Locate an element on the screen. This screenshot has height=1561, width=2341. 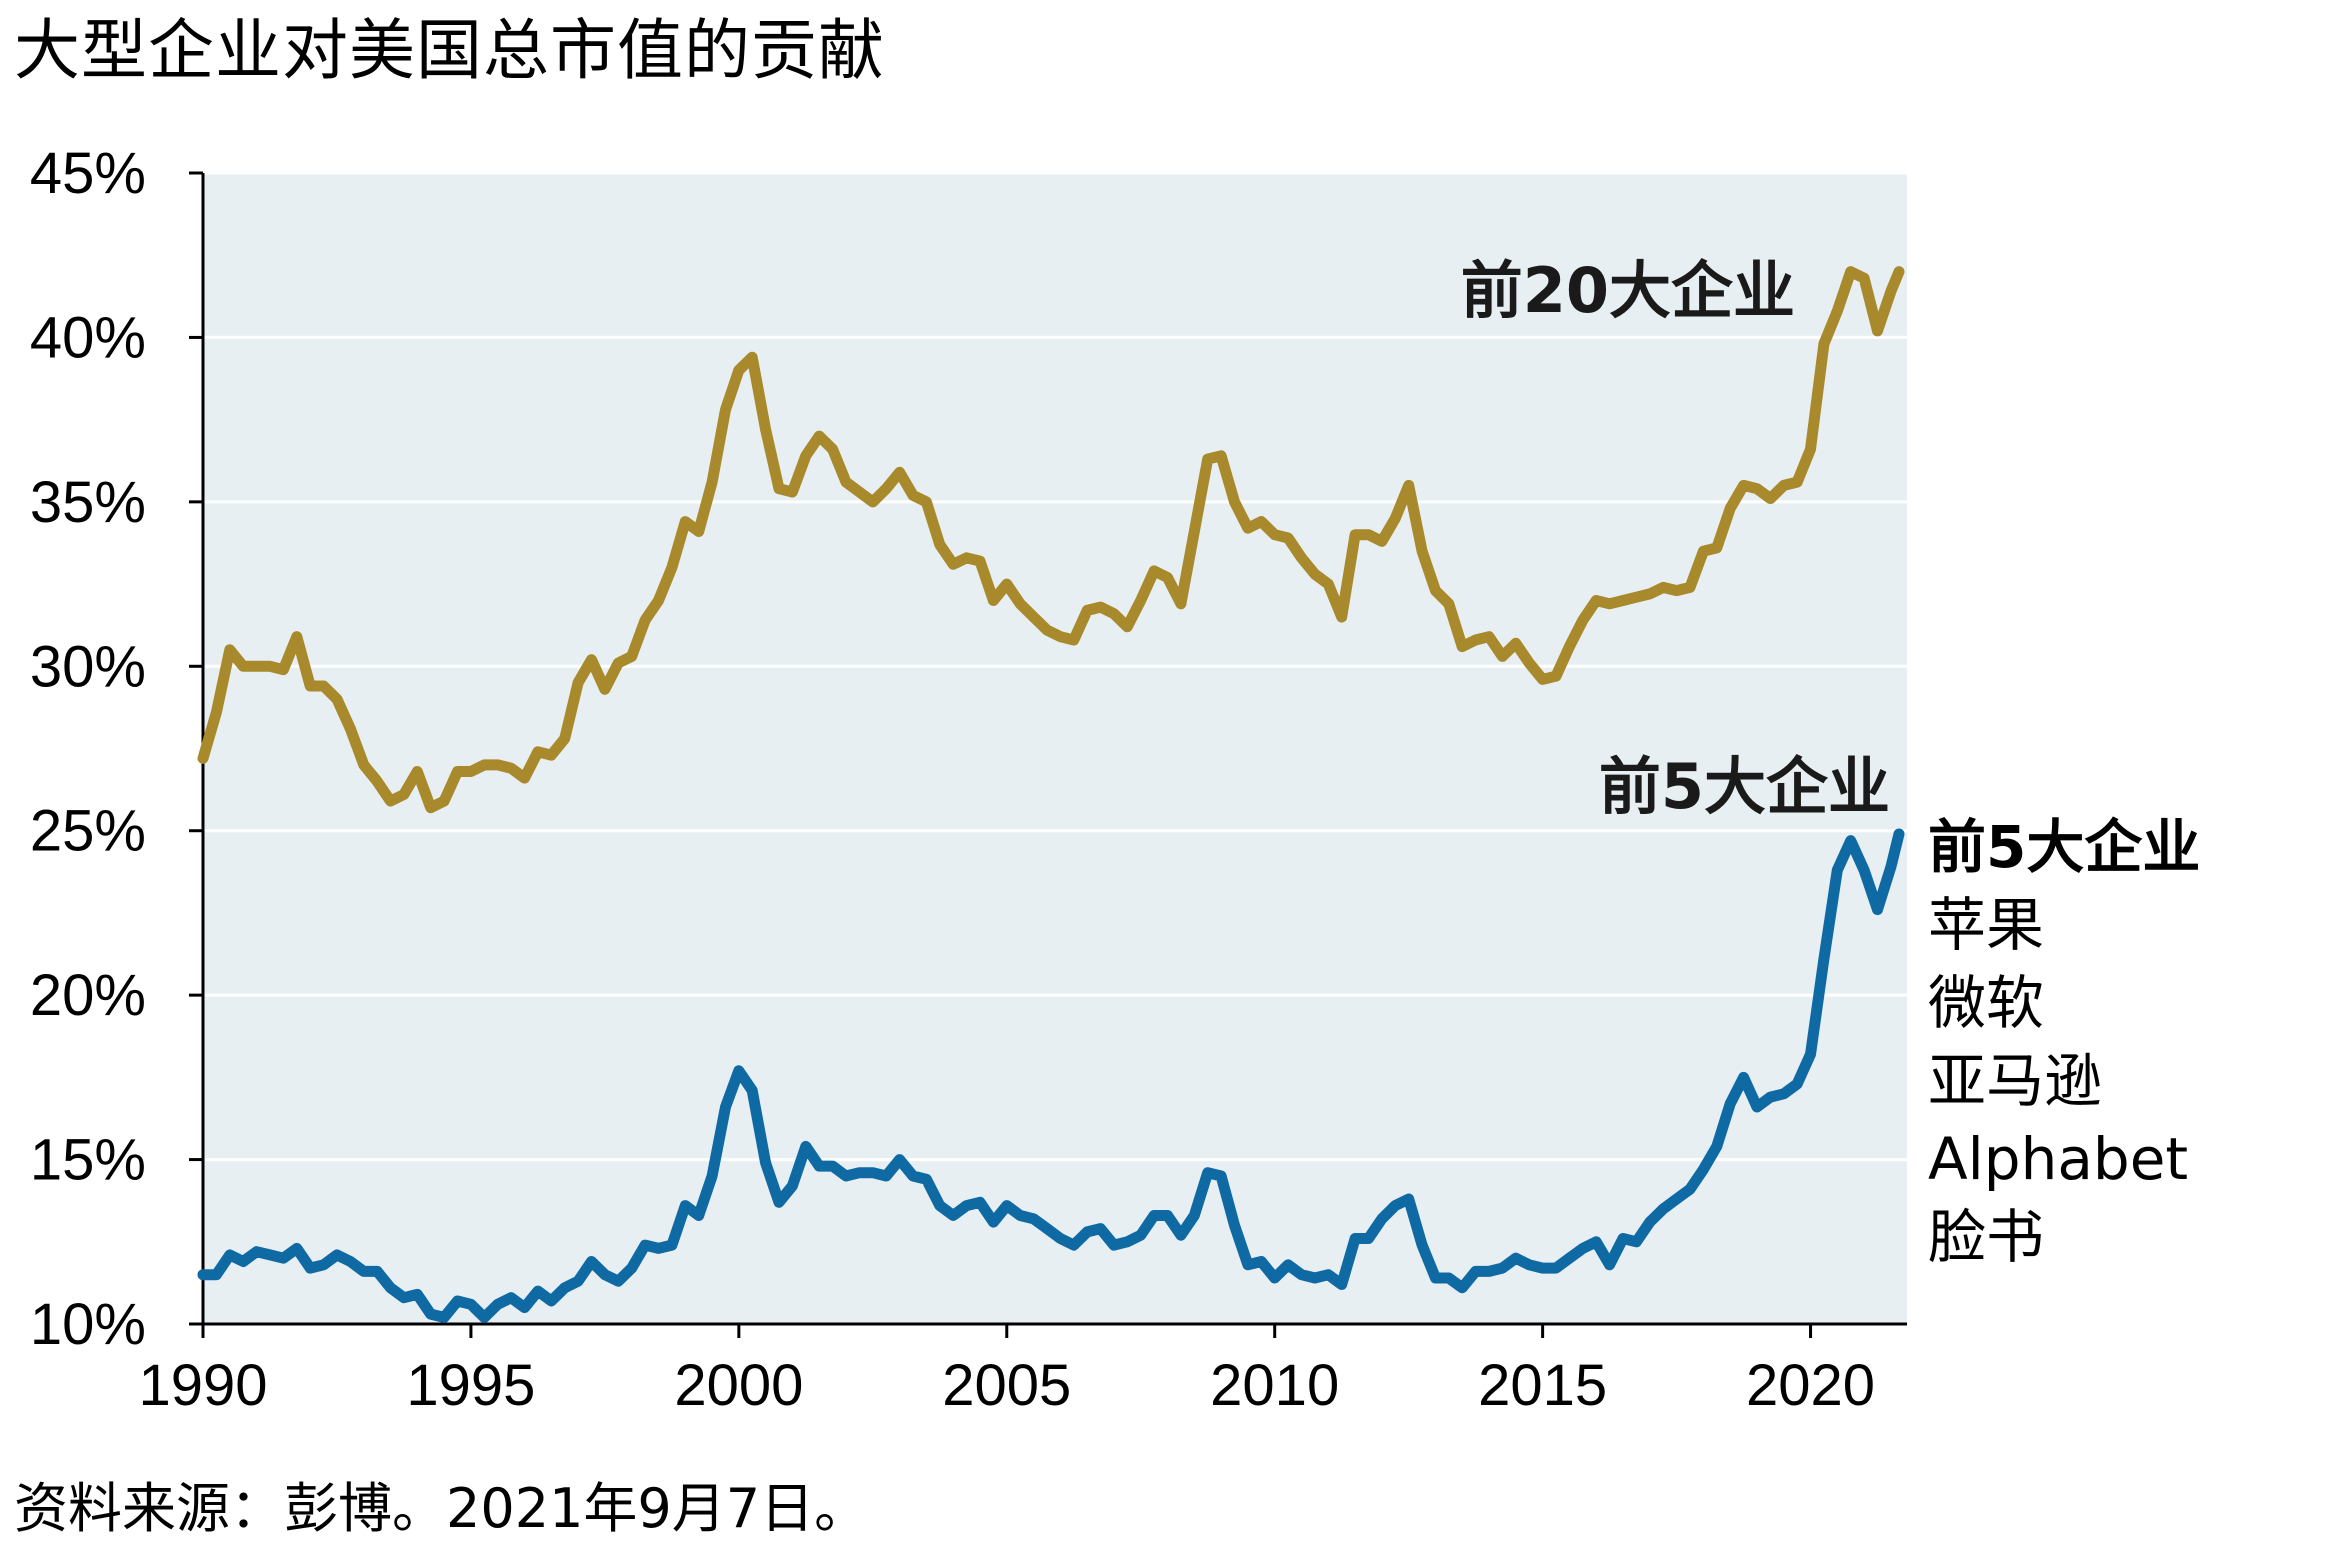
x-tick-label-2020: 2020 is located at coordinates (1810, 1385).